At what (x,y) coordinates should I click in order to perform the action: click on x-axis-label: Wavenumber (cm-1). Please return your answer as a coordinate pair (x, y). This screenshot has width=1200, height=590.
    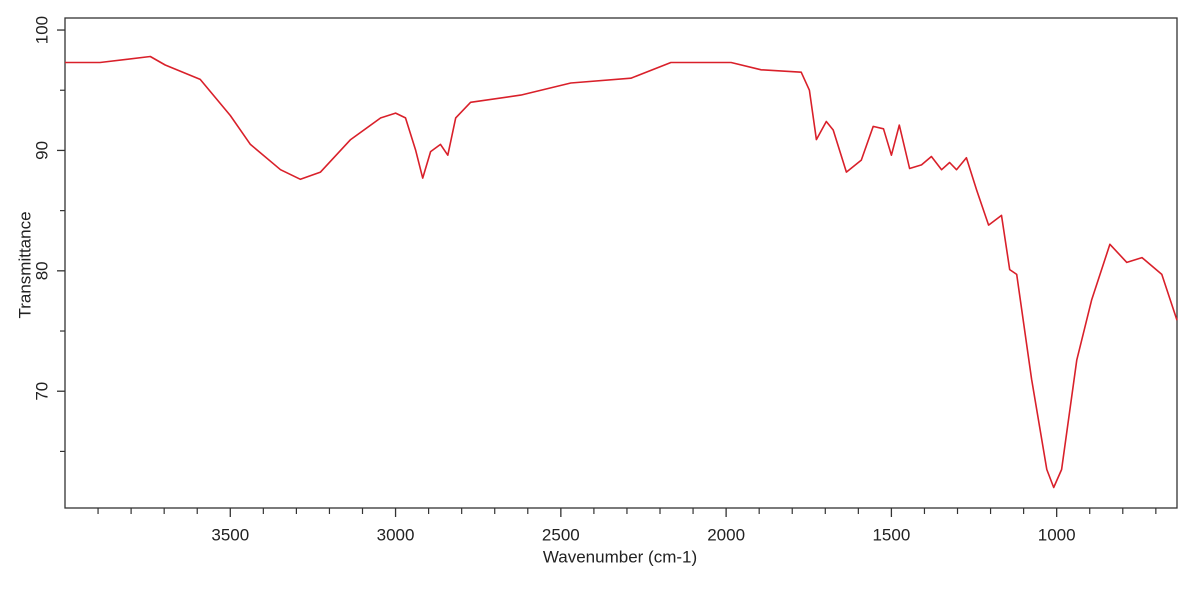
    Looking at the image, I should click on (620, 556).